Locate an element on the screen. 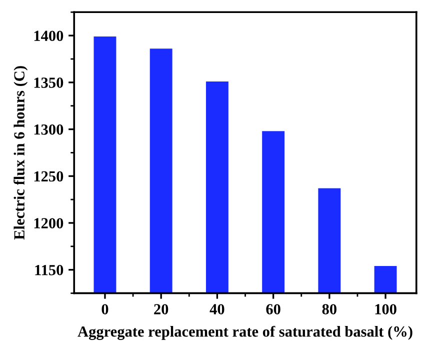 The width and height of the screenshot is (436, 347). y-tick-label: 1300 is located at coordinates (49, 129).